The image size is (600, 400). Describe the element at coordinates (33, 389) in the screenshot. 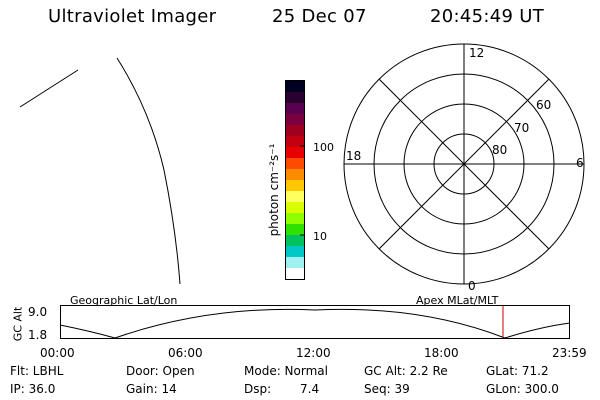

I see `ip-label: IP: 36.0` at that location.